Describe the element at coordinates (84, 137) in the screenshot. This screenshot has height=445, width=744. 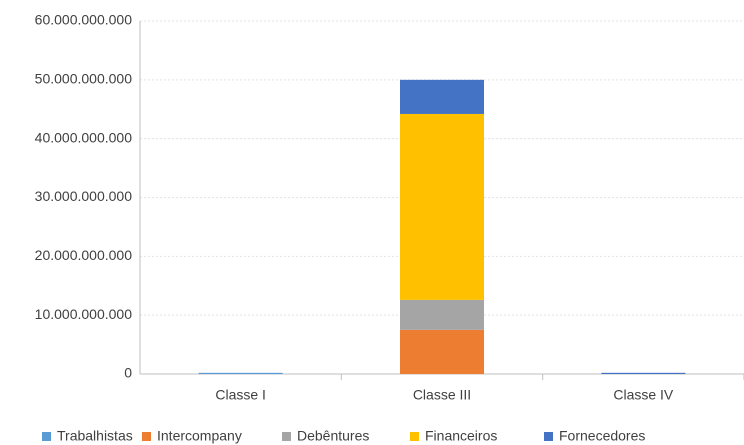
I see `y-tick-label: 40.000.000.000` at that location.